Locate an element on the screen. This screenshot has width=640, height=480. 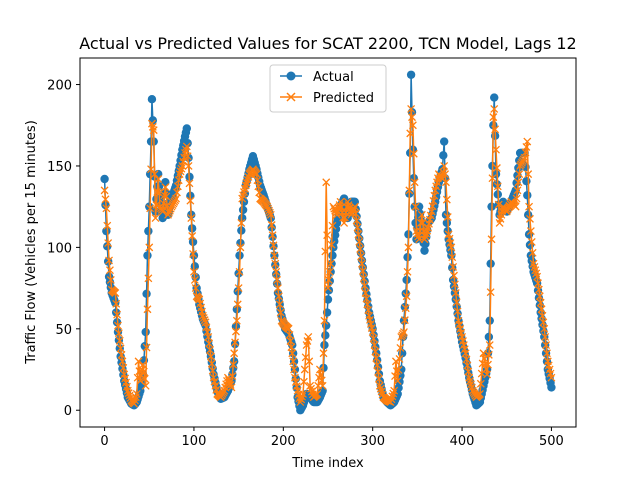
x-axis: 0 100 200 300 400 500 is located at coordinates (332, 438).